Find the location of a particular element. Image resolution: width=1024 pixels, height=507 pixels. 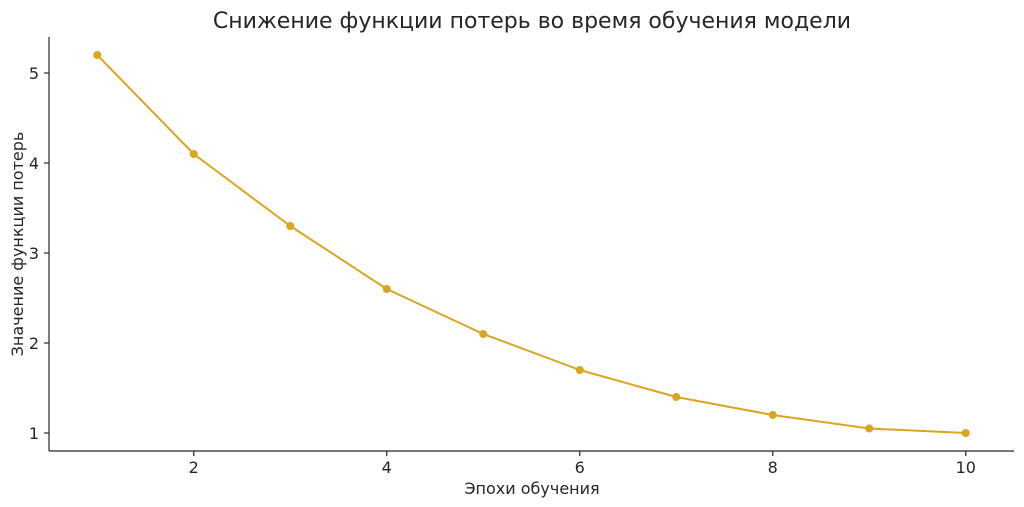

y-ticks: 1 2 3 4 5 is located at coordinates (39, 253).